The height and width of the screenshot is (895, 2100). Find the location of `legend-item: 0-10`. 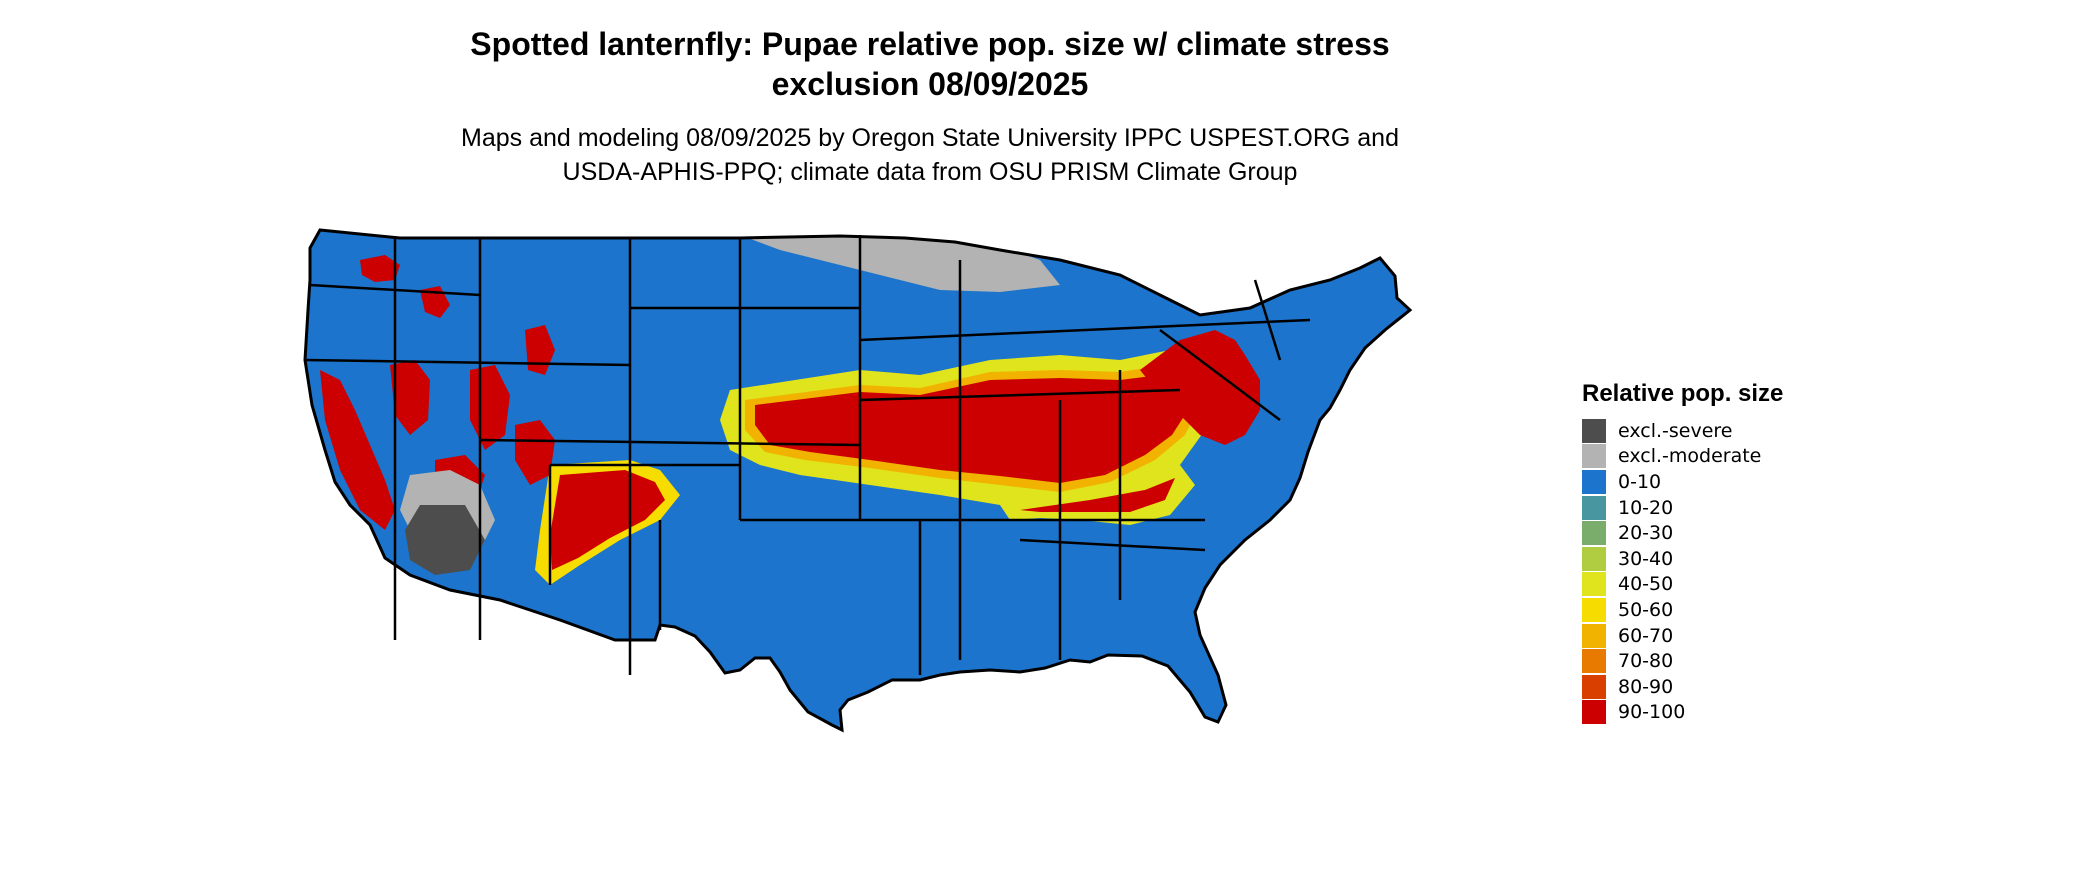

legend-item: 0-10 is located at coordinates (1682, 482).